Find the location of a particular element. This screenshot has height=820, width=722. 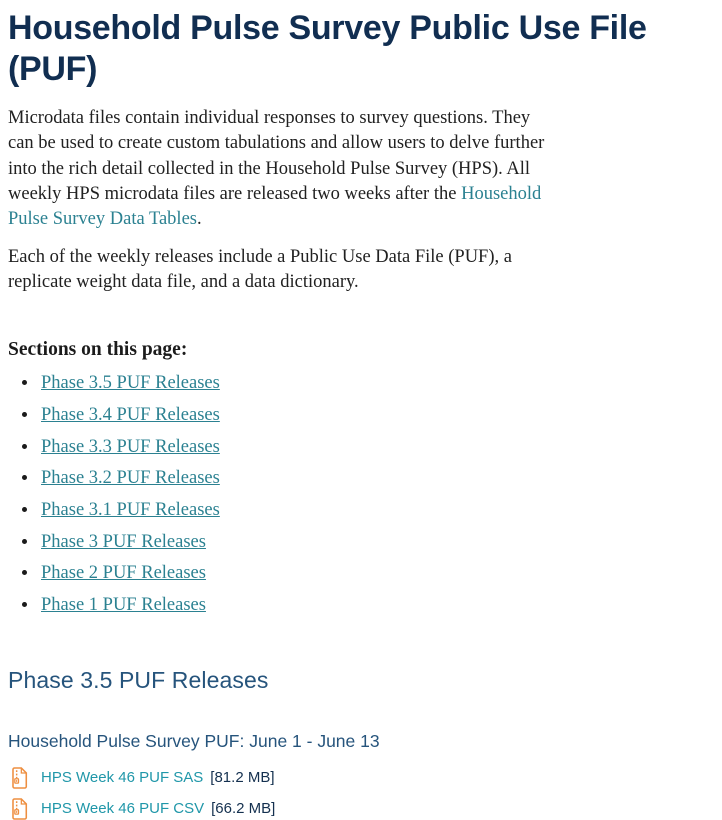

list-item: Phase 3.3 PUF Releases is located at coordinates (376, 448).